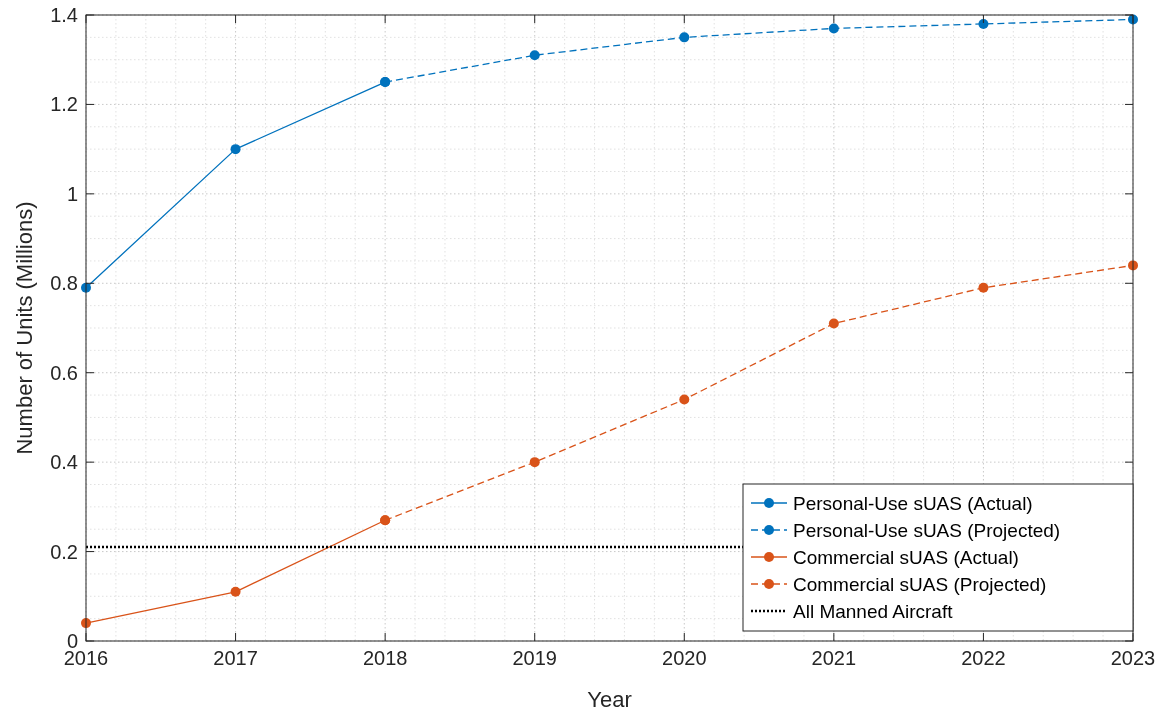 Image resolution: width=1167 pixels, height=719 pixels. I want to click on y-axis-title: Number of Units (Millions), so click(24, 328).